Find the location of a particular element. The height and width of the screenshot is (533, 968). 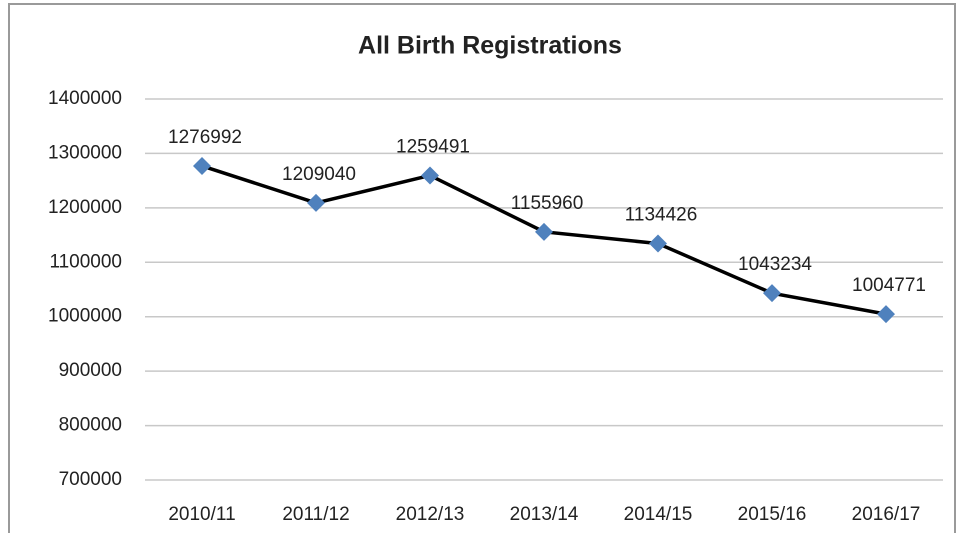

y-tick-label: 800000 is located at coordinates (90, 425).